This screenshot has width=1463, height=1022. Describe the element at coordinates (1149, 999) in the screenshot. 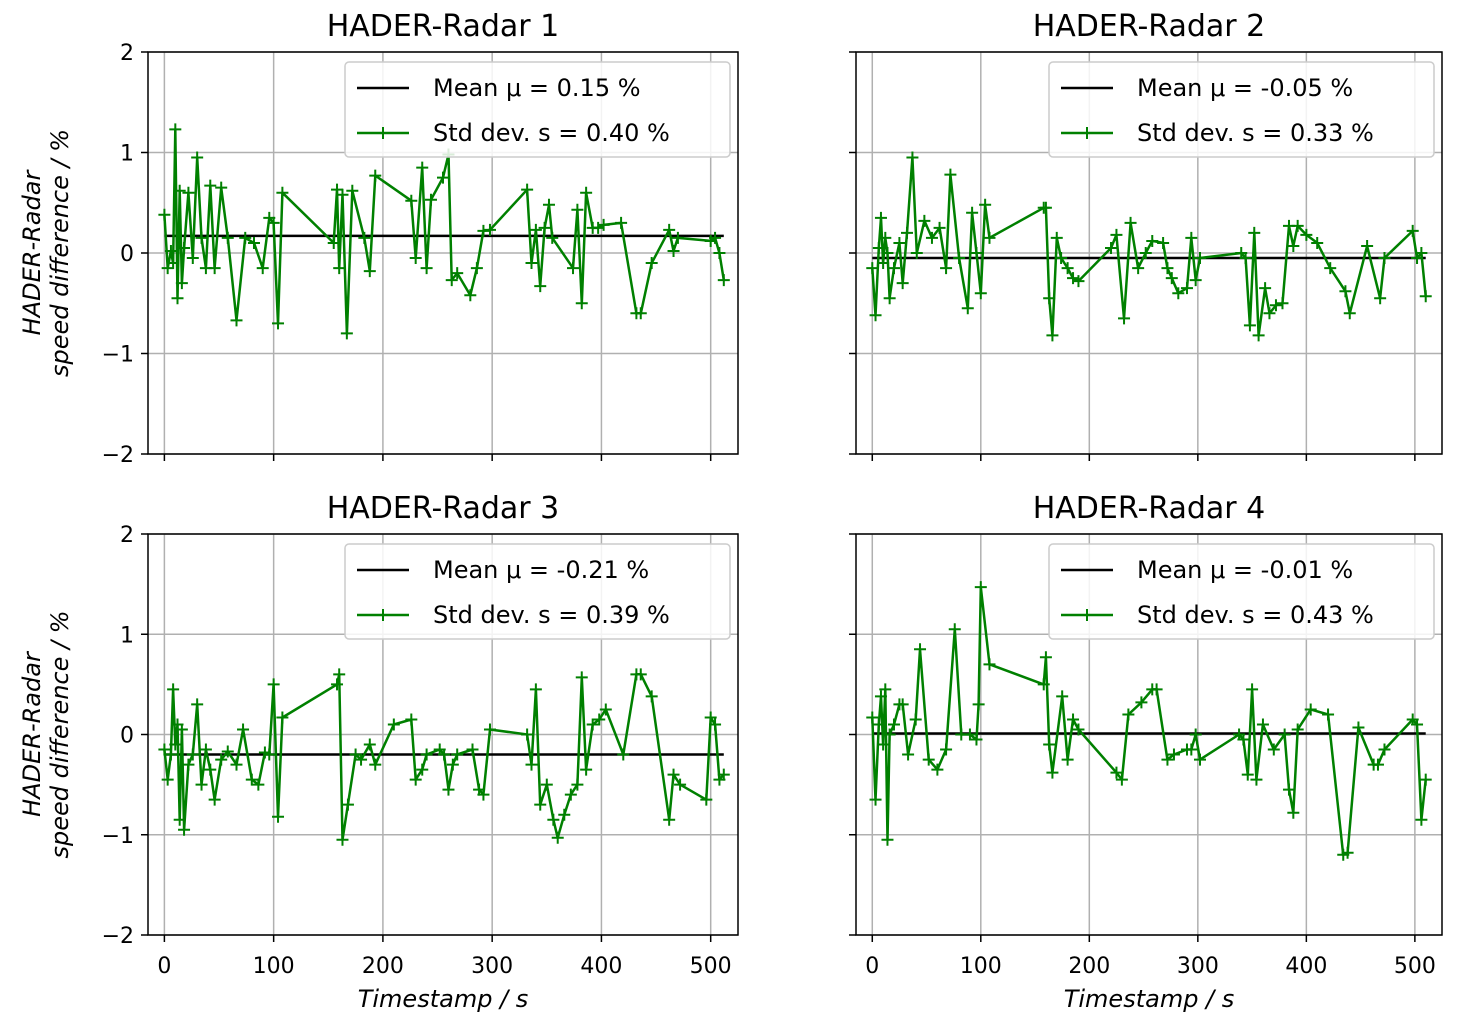

I see `x-axis-label: Timestamp / s` at that location.